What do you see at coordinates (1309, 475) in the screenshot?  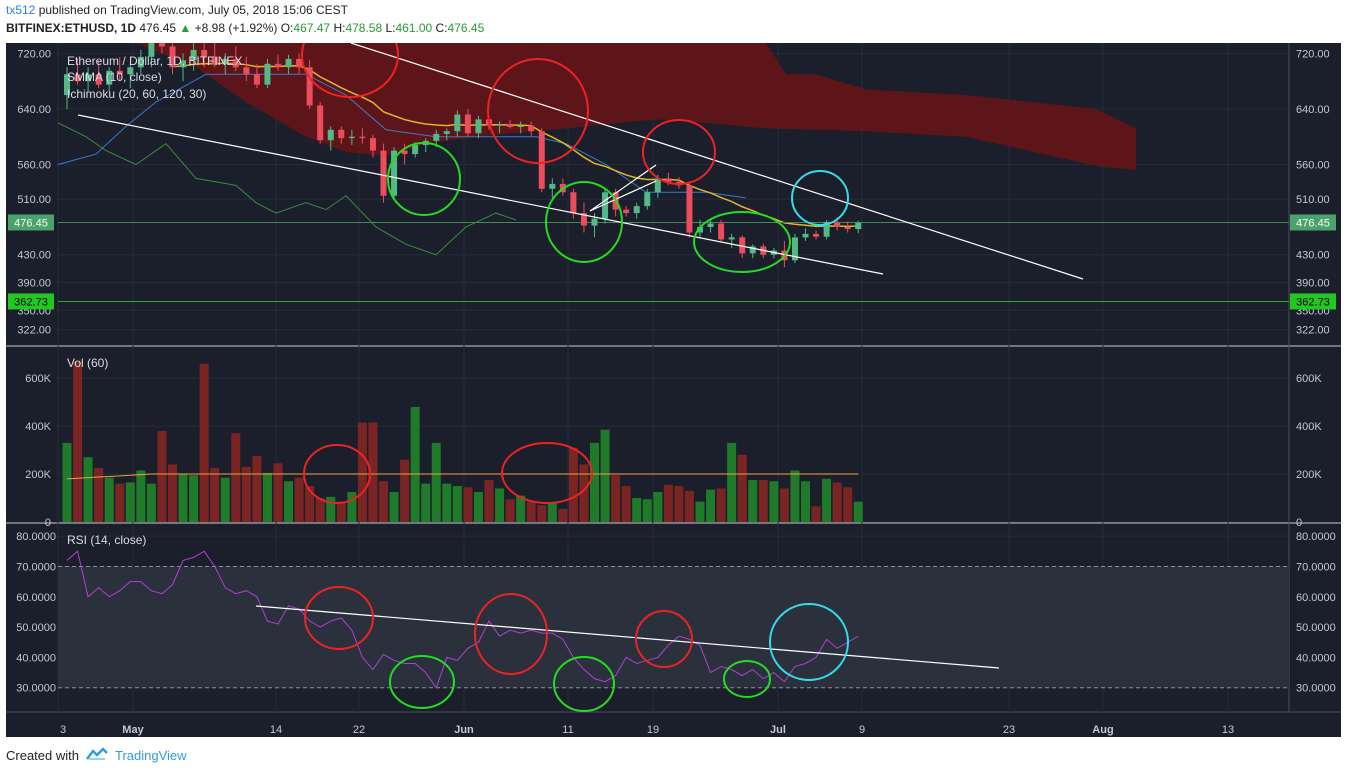 I see `volume-tick-right: 200K` at bounding box center [1309, 475].